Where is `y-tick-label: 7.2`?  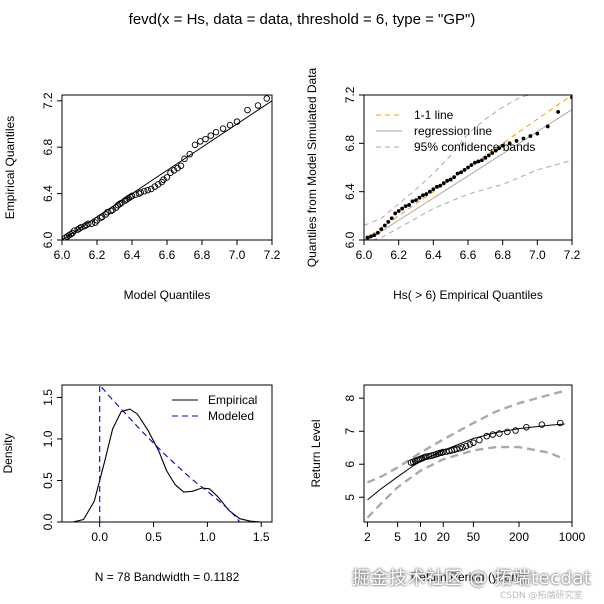 y-tick-label: 7.2 is located at coordinates (350, 94).